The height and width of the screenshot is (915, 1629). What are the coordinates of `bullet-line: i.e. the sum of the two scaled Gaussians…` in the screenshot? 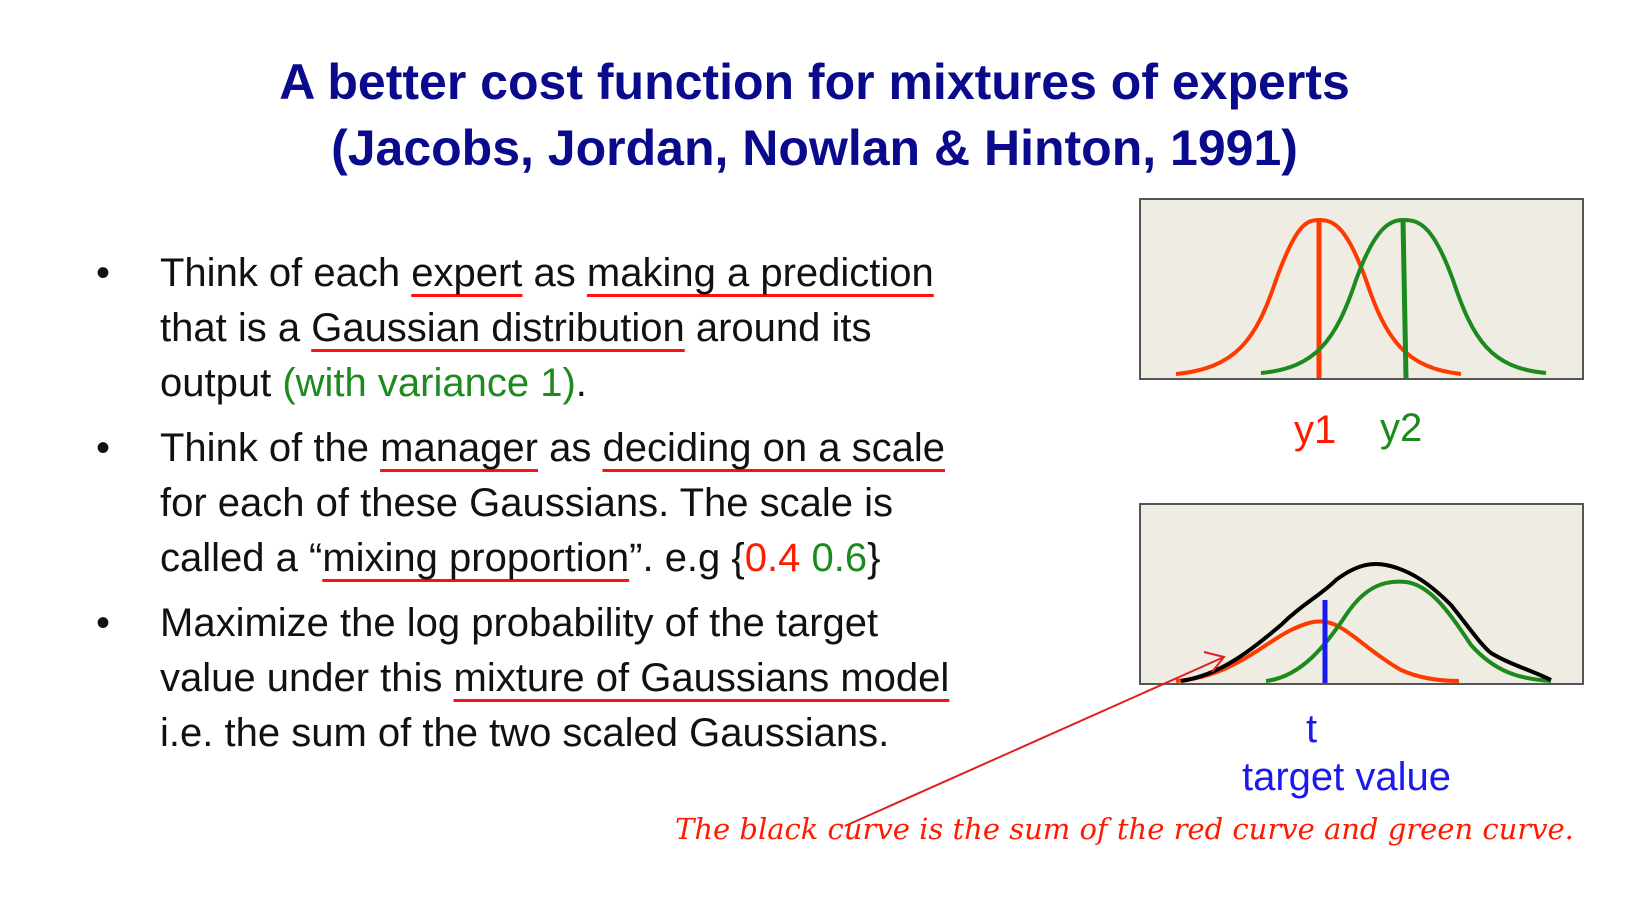 It's located at (625, 733).